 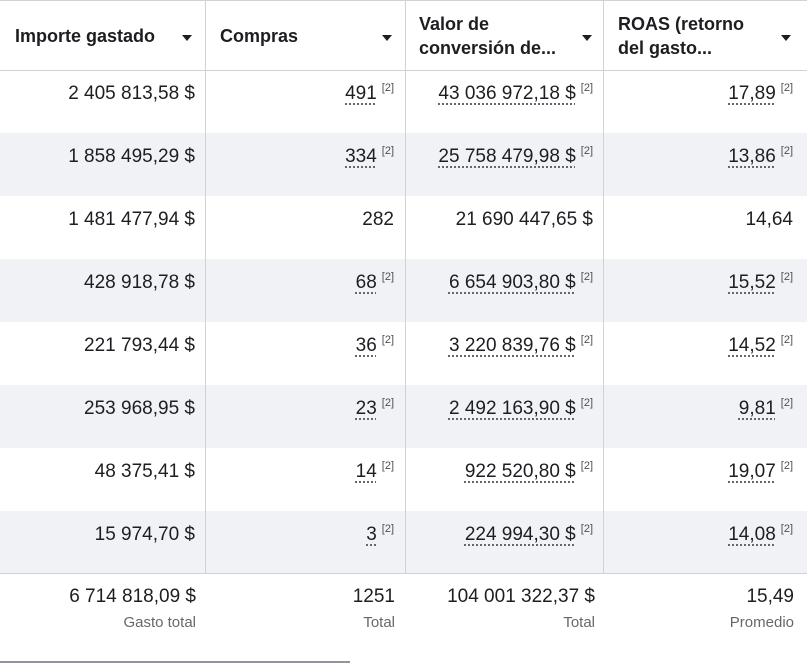 What do you see at coordinates (300, 164) in the screenshot?
I see `purchases-cell: 334 [2]` at bounding box center [300, 164].